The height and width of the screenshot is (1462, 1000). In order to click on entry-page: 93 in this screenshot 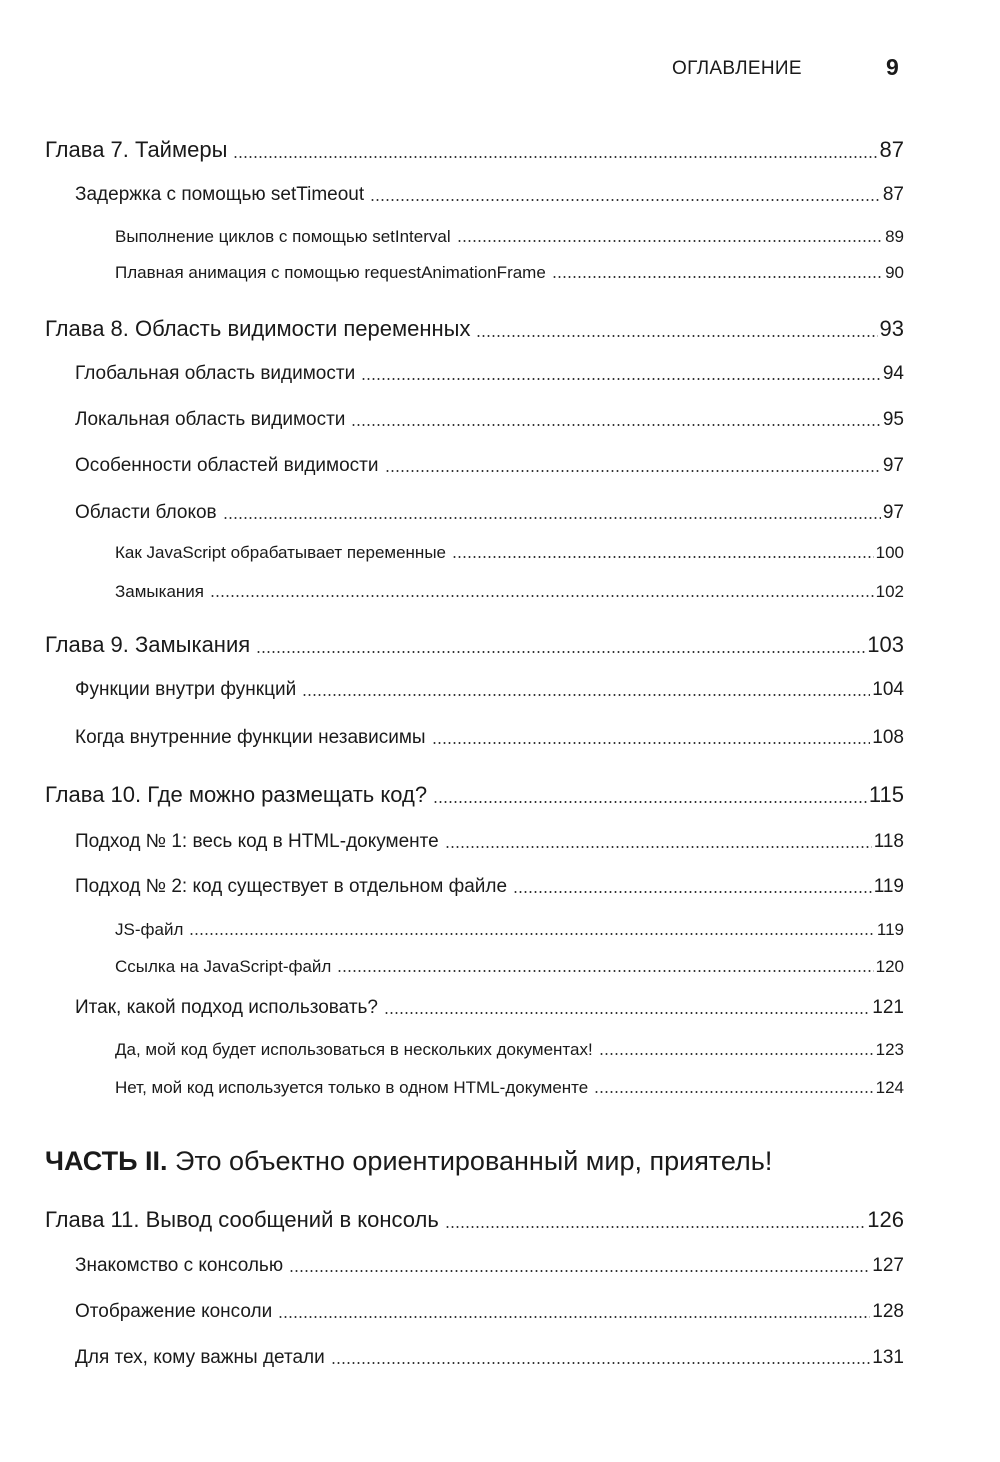, I will do `click(891, 328)`.